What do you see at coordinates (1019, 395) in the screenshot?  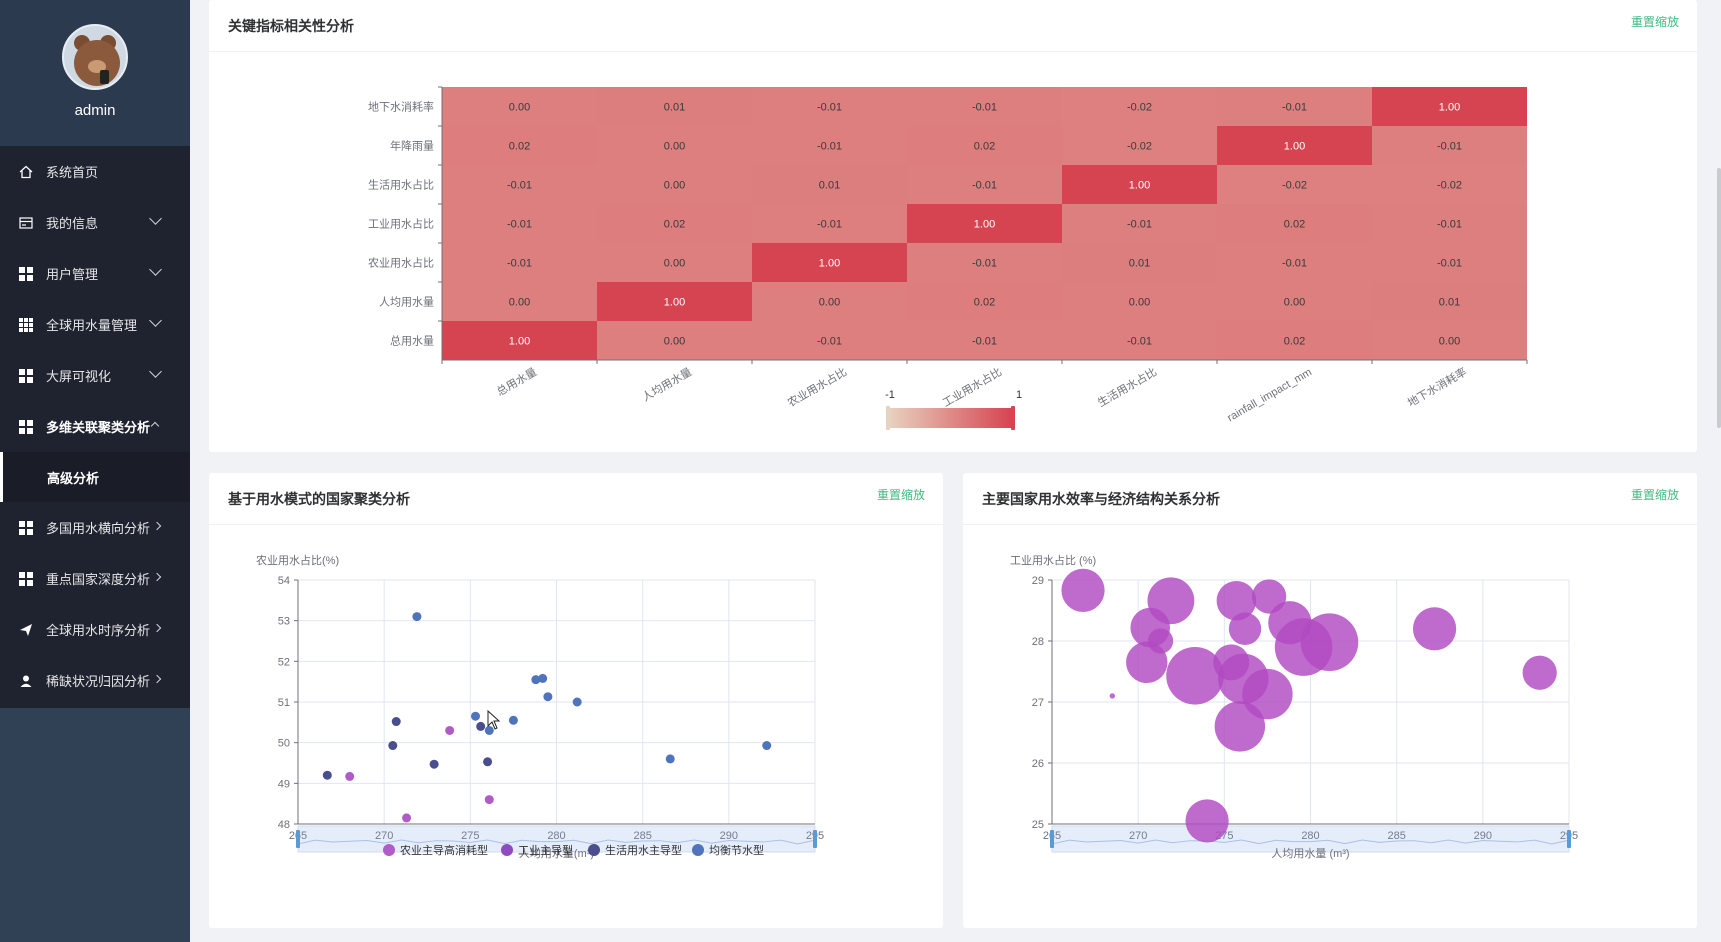 I see `visual-map-max-label: 1` at bounding box center [1019, 395].